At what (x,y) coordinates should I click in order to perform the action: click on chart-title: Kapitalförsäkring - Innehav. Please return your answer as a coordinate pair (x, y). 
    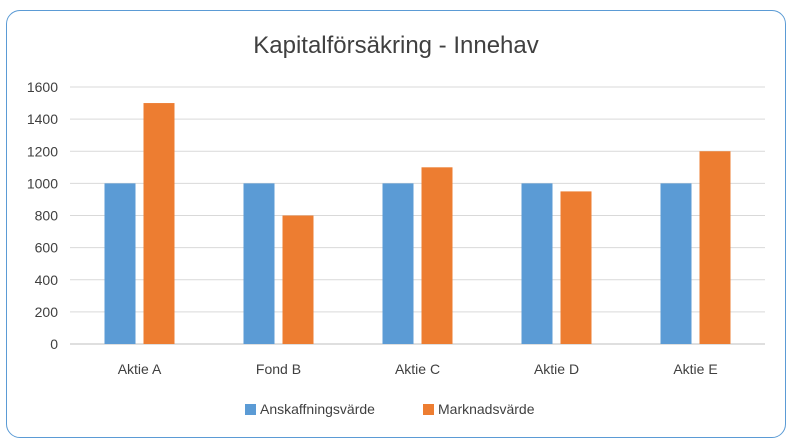
    Looking at the image, I should click on (396, 45).